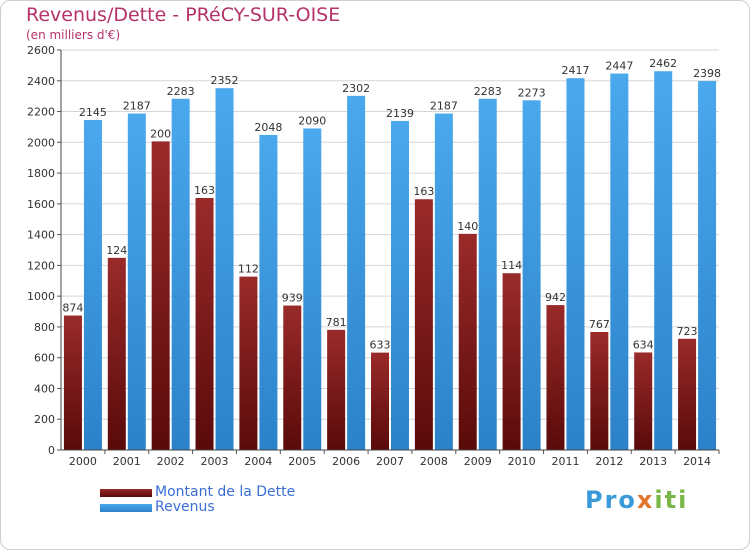 This screenshot has width=750, height=550. I want to click on legend-item-dette: Montant de la Dette, so click(250, 492).